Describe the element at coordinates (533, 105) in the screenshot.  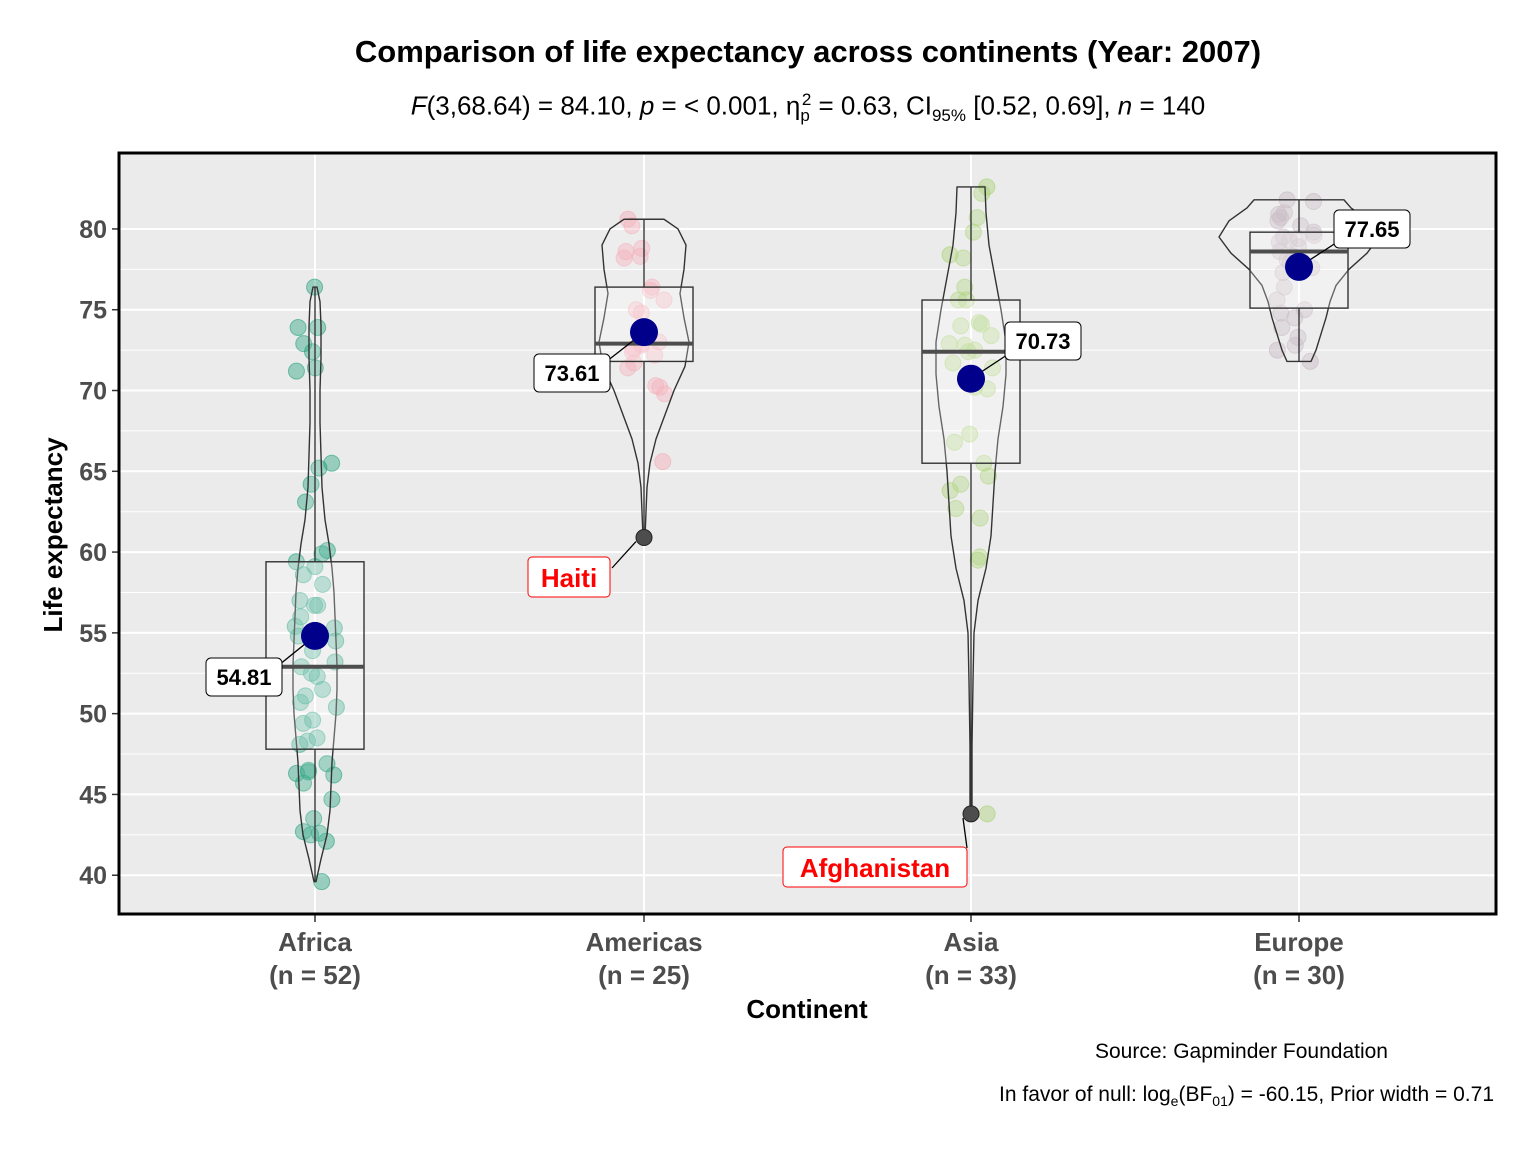
I see `f-df: (3,68.64) = 84.10,` at that location.